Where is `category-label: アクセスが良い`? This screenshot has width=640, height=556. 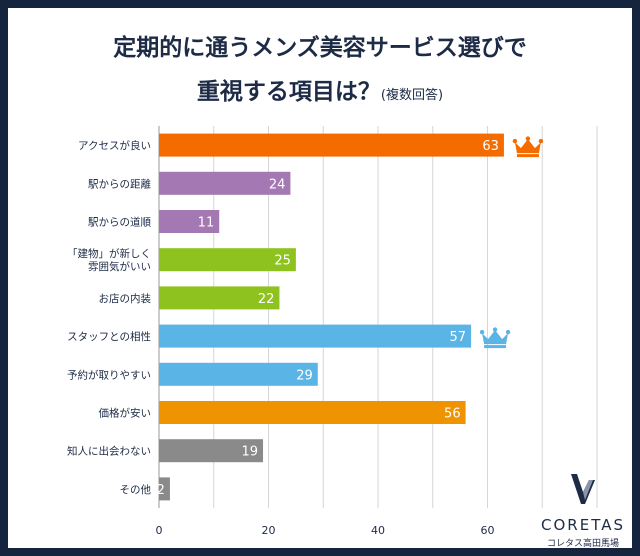 category-label: アクセスが良い is located at coordinates (114, 145).